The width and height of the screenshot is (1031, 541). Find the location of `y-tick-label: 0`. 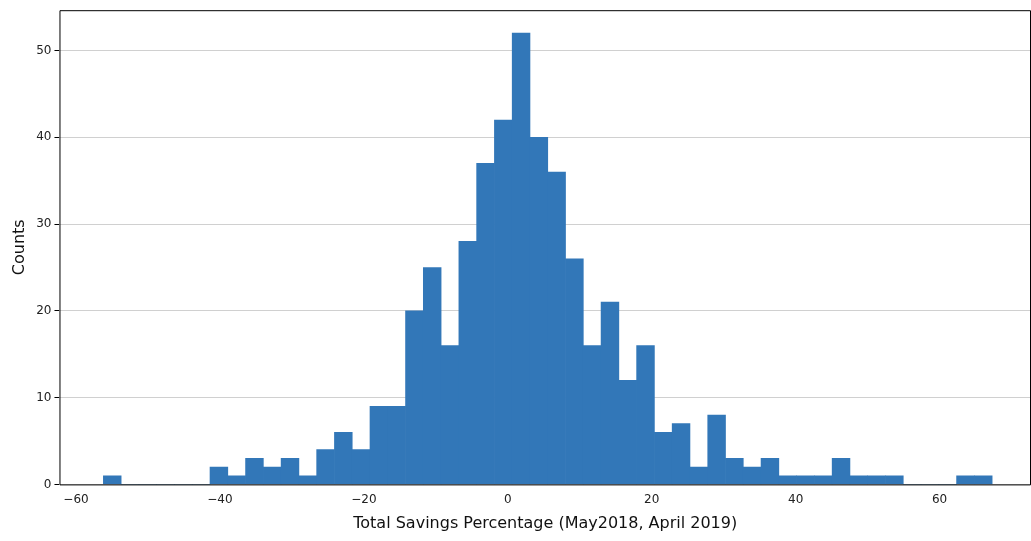

y-tick-label: 0 is located at coordinates (47, 483).